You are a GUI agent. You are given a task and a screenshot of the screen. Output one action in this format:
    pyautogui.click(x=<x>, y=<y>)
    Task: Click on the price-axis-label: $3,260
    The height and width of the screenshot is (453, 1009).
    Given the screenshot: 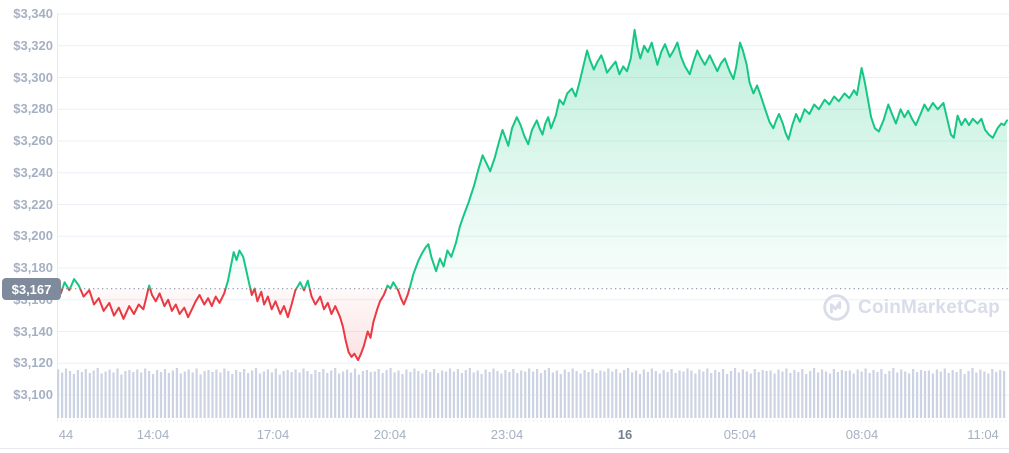 What is the action you would take?
    pyautogui.click(x=33, y=140)
    